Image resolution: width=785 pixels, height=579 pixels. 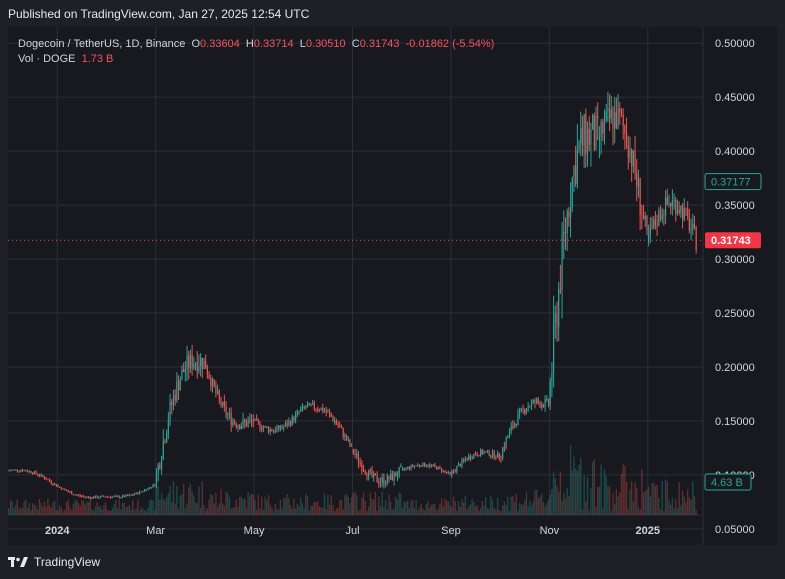 What do you see at coordinates (102, 44) in the screenshot?
I see `symbol-title: Dogecoin / TetherUS, 1D, Binance` at bounding box center [102, 44].